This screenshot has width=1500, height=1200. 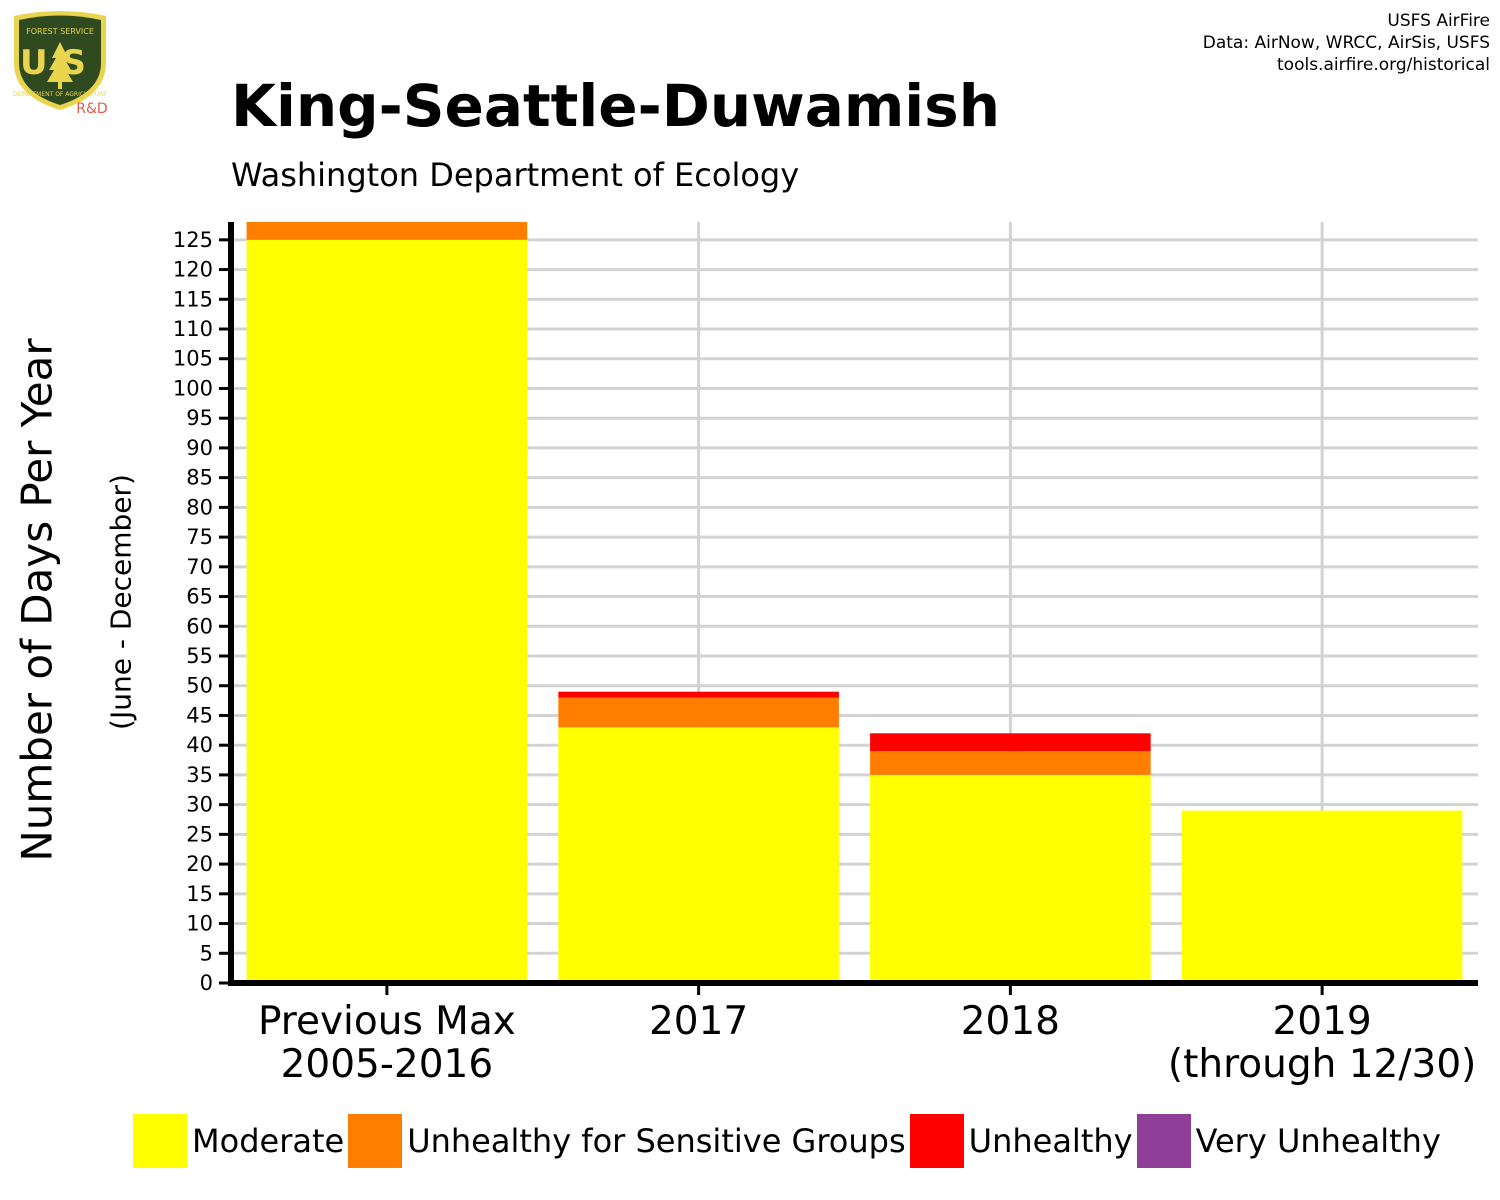 What do you see at coordinates (199, 626) in the screenshot?
I see `y-tick-label: 60` at bounding box center [199, 626].